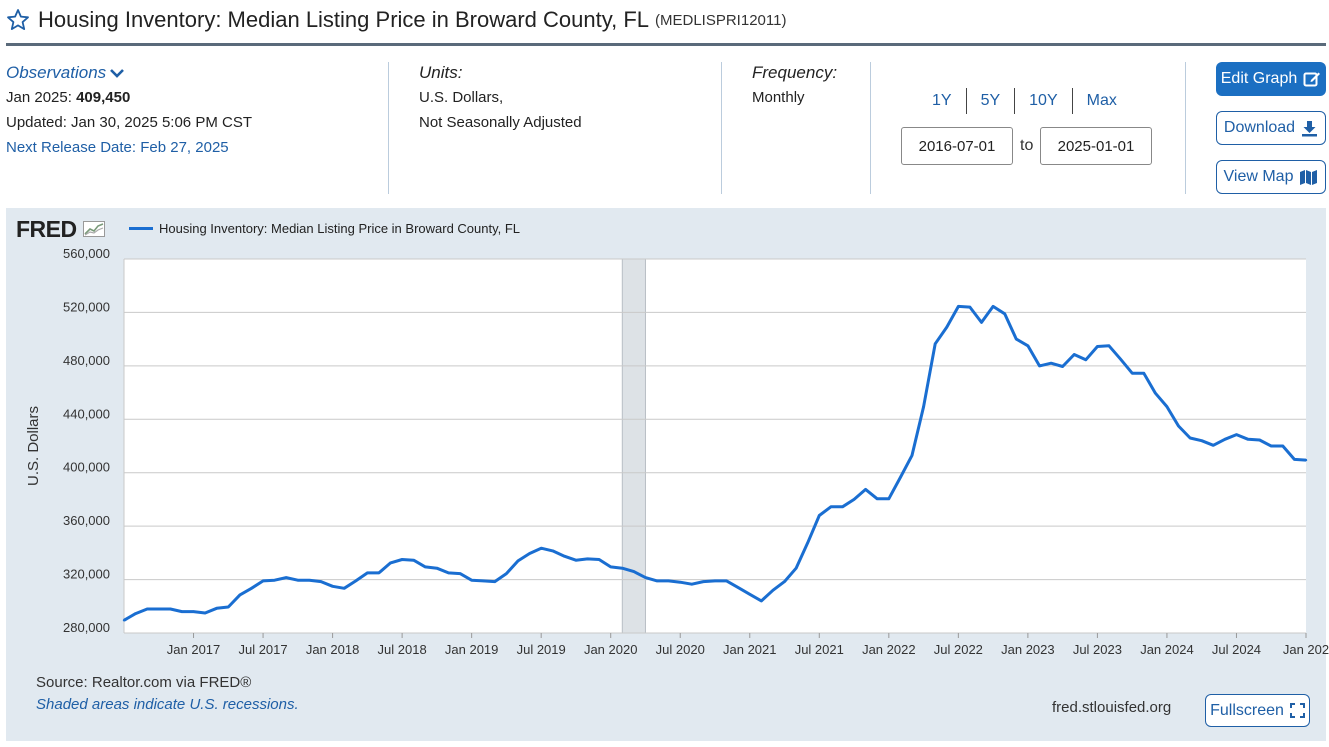 Image resolution: width=1329 pixels, height=747 pixels. What do you see at coordinates (117, 147) in the screenshot?
I see `next-release-link: Next Release Date: Feb 27, 2025` at bounding box center [117, 147].